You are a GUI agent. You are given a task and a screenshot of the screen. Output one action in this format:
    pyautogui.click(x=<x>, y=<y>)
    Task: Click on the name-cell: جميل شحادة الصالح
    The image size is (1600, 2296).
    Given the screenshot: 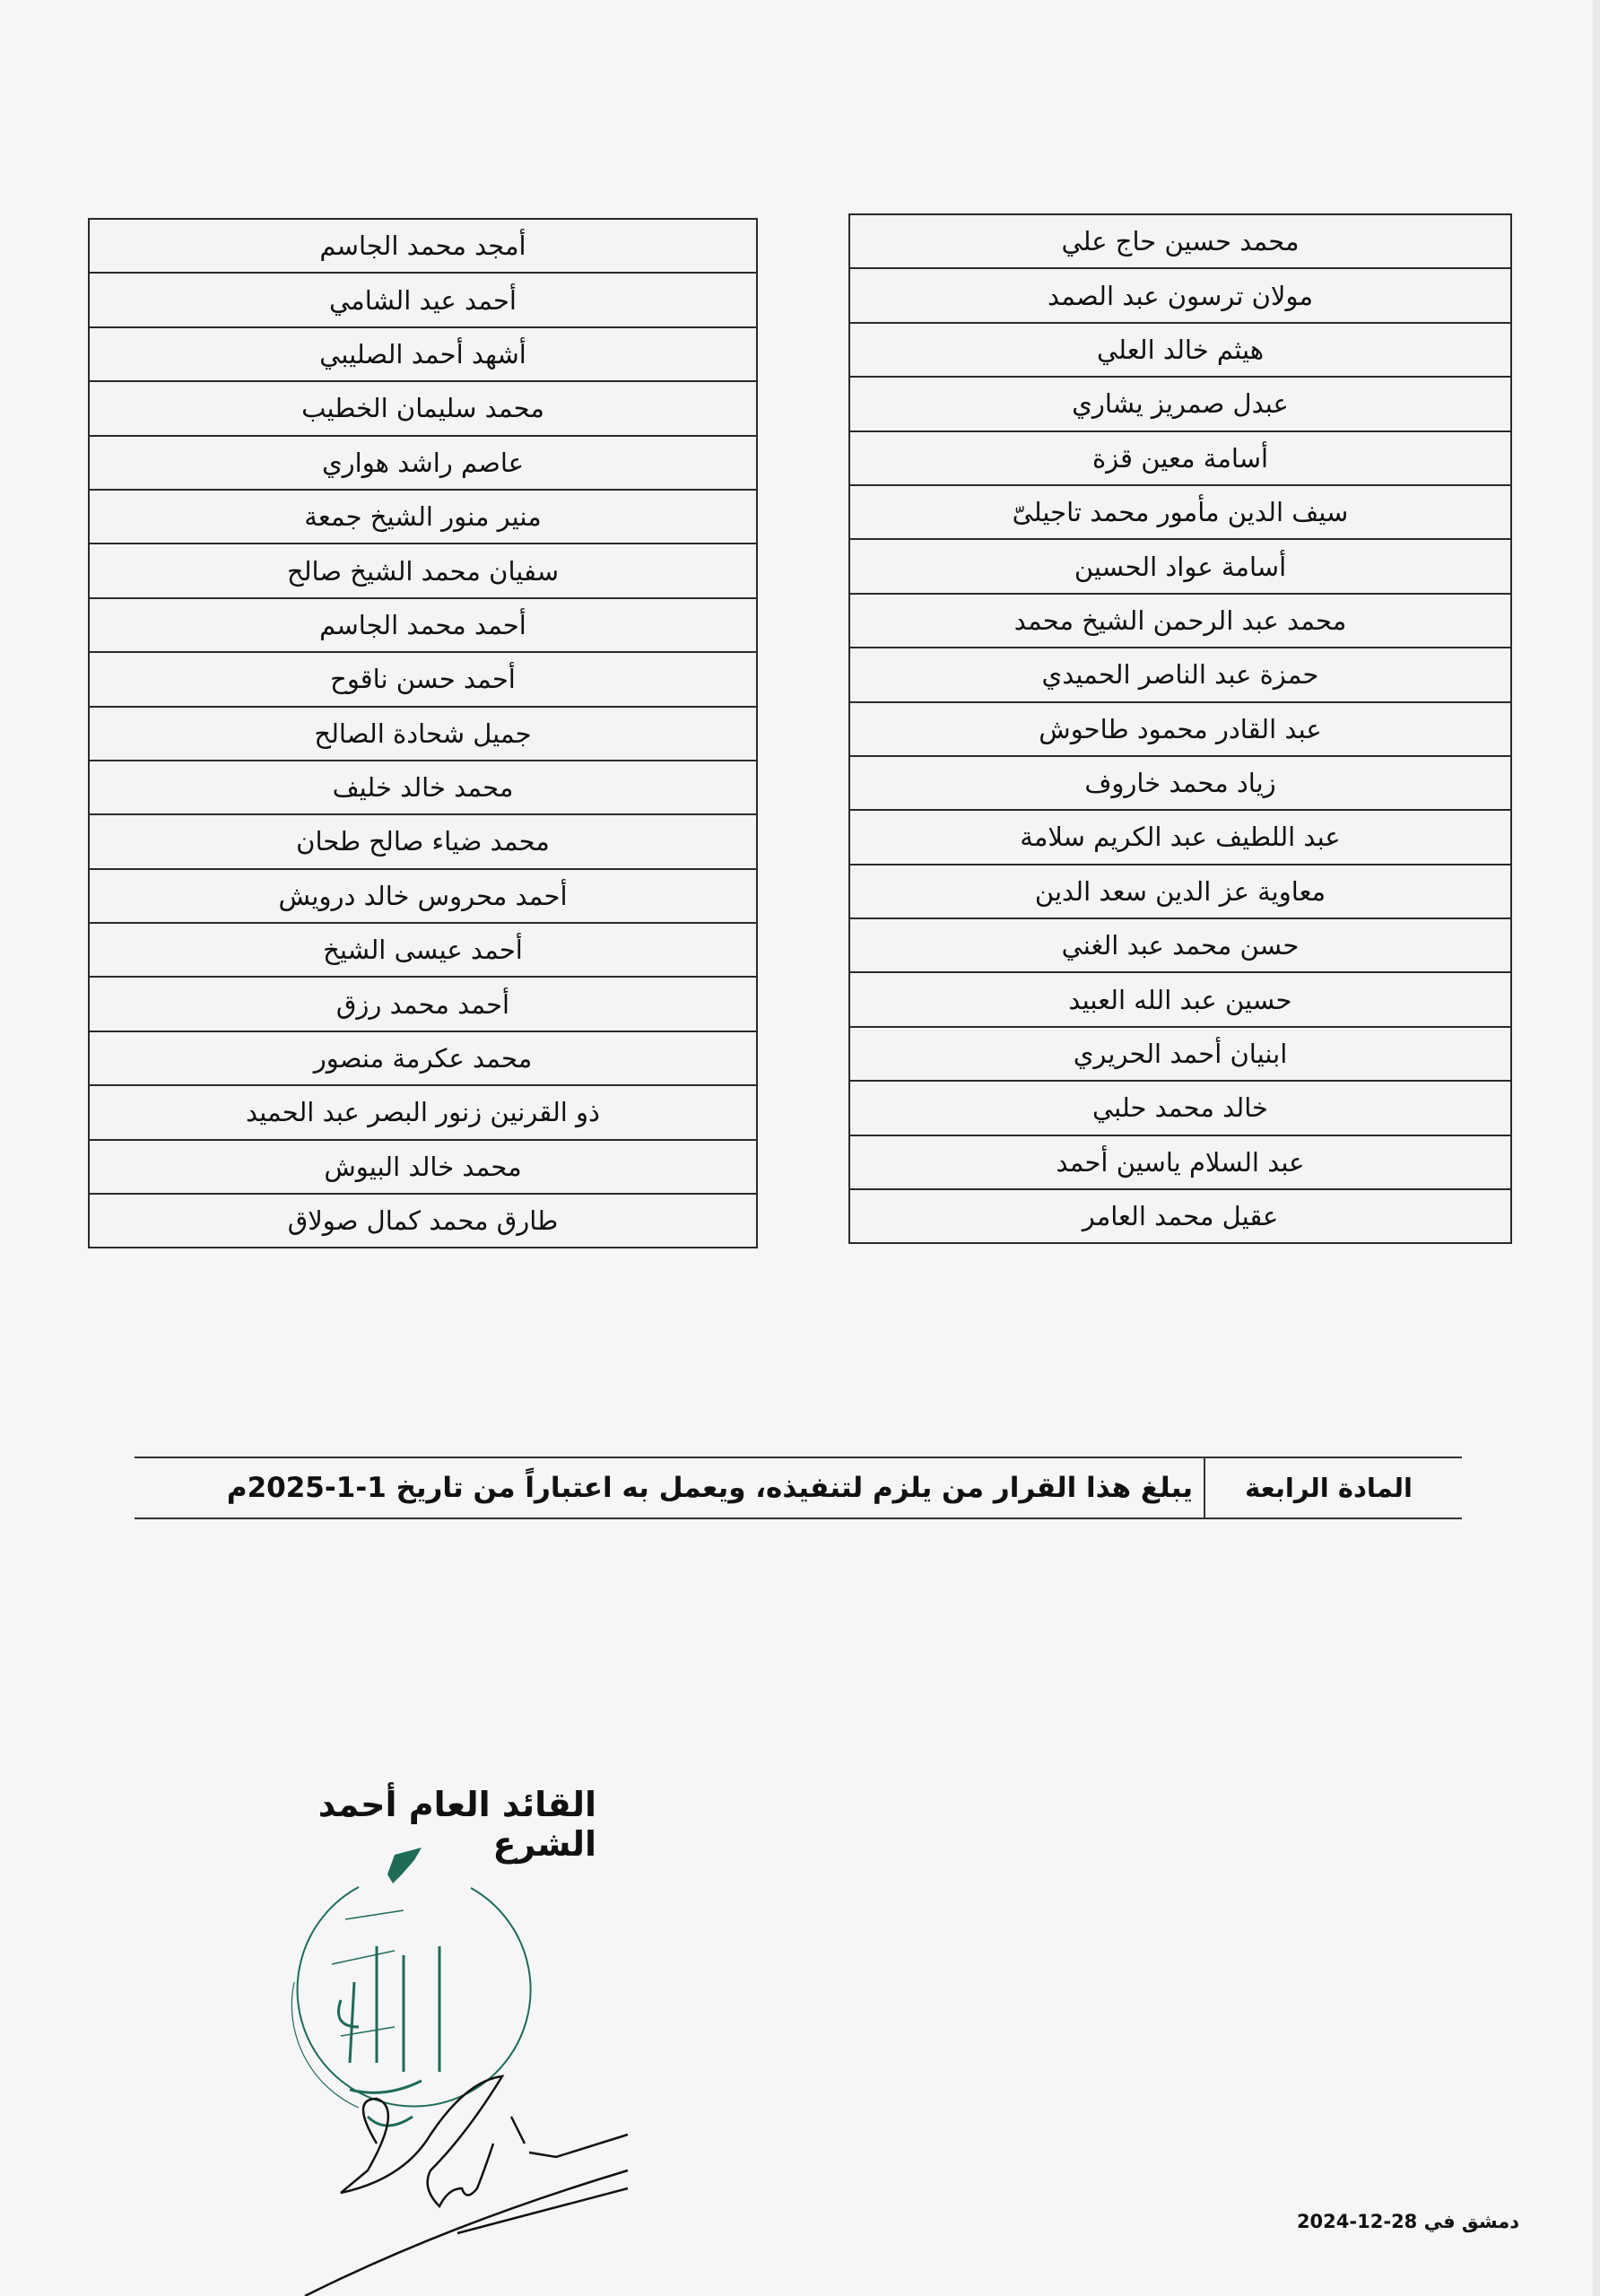 What is the action you would take?
    pyautogui.click(x=423, y=733)
    